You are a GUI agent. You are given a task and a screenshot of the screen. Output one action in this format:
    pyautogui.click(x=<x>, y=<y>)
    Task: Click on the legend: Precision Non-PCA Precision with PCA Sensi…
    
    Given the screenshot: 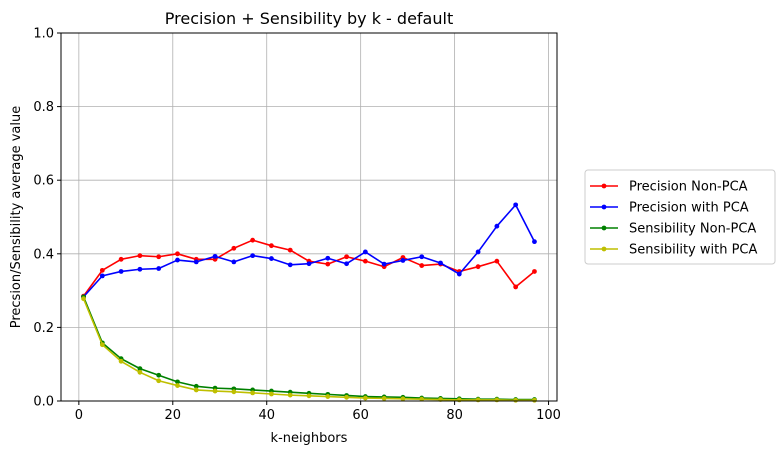 What is the action you would take?
    pyautogui.click(x=680, y=217)
    